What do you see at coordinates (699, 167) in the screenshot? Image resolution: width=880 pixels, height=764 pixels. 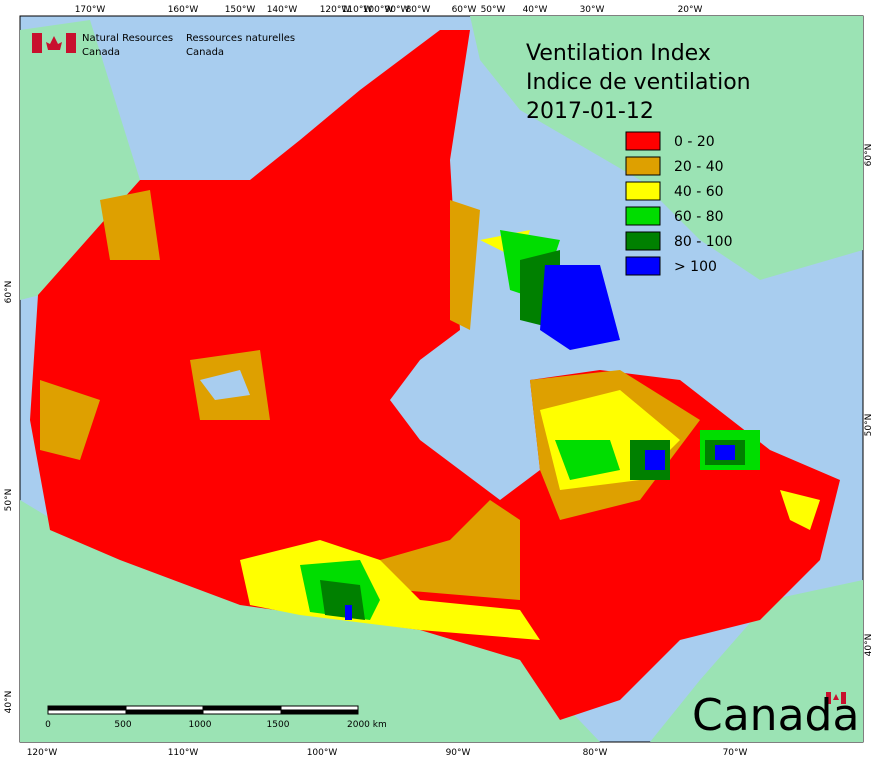 I see `legend-label: 20 - 40` at bounding box center [699, 167].